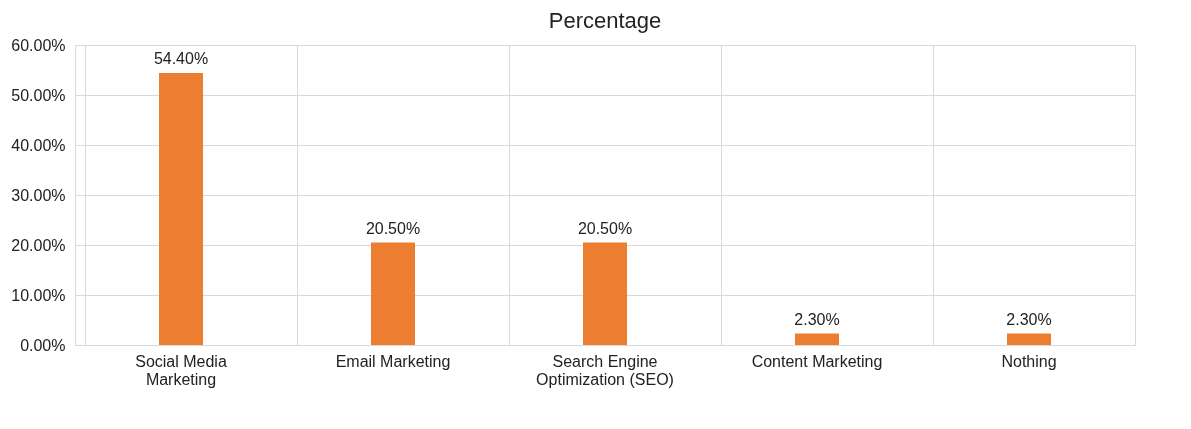 This screenshot has height=429, width=1191. What do you see at coordinates (605, 20) in the screenshot?
I see `chart-title: Percentage` at bounding box center [605, 20].